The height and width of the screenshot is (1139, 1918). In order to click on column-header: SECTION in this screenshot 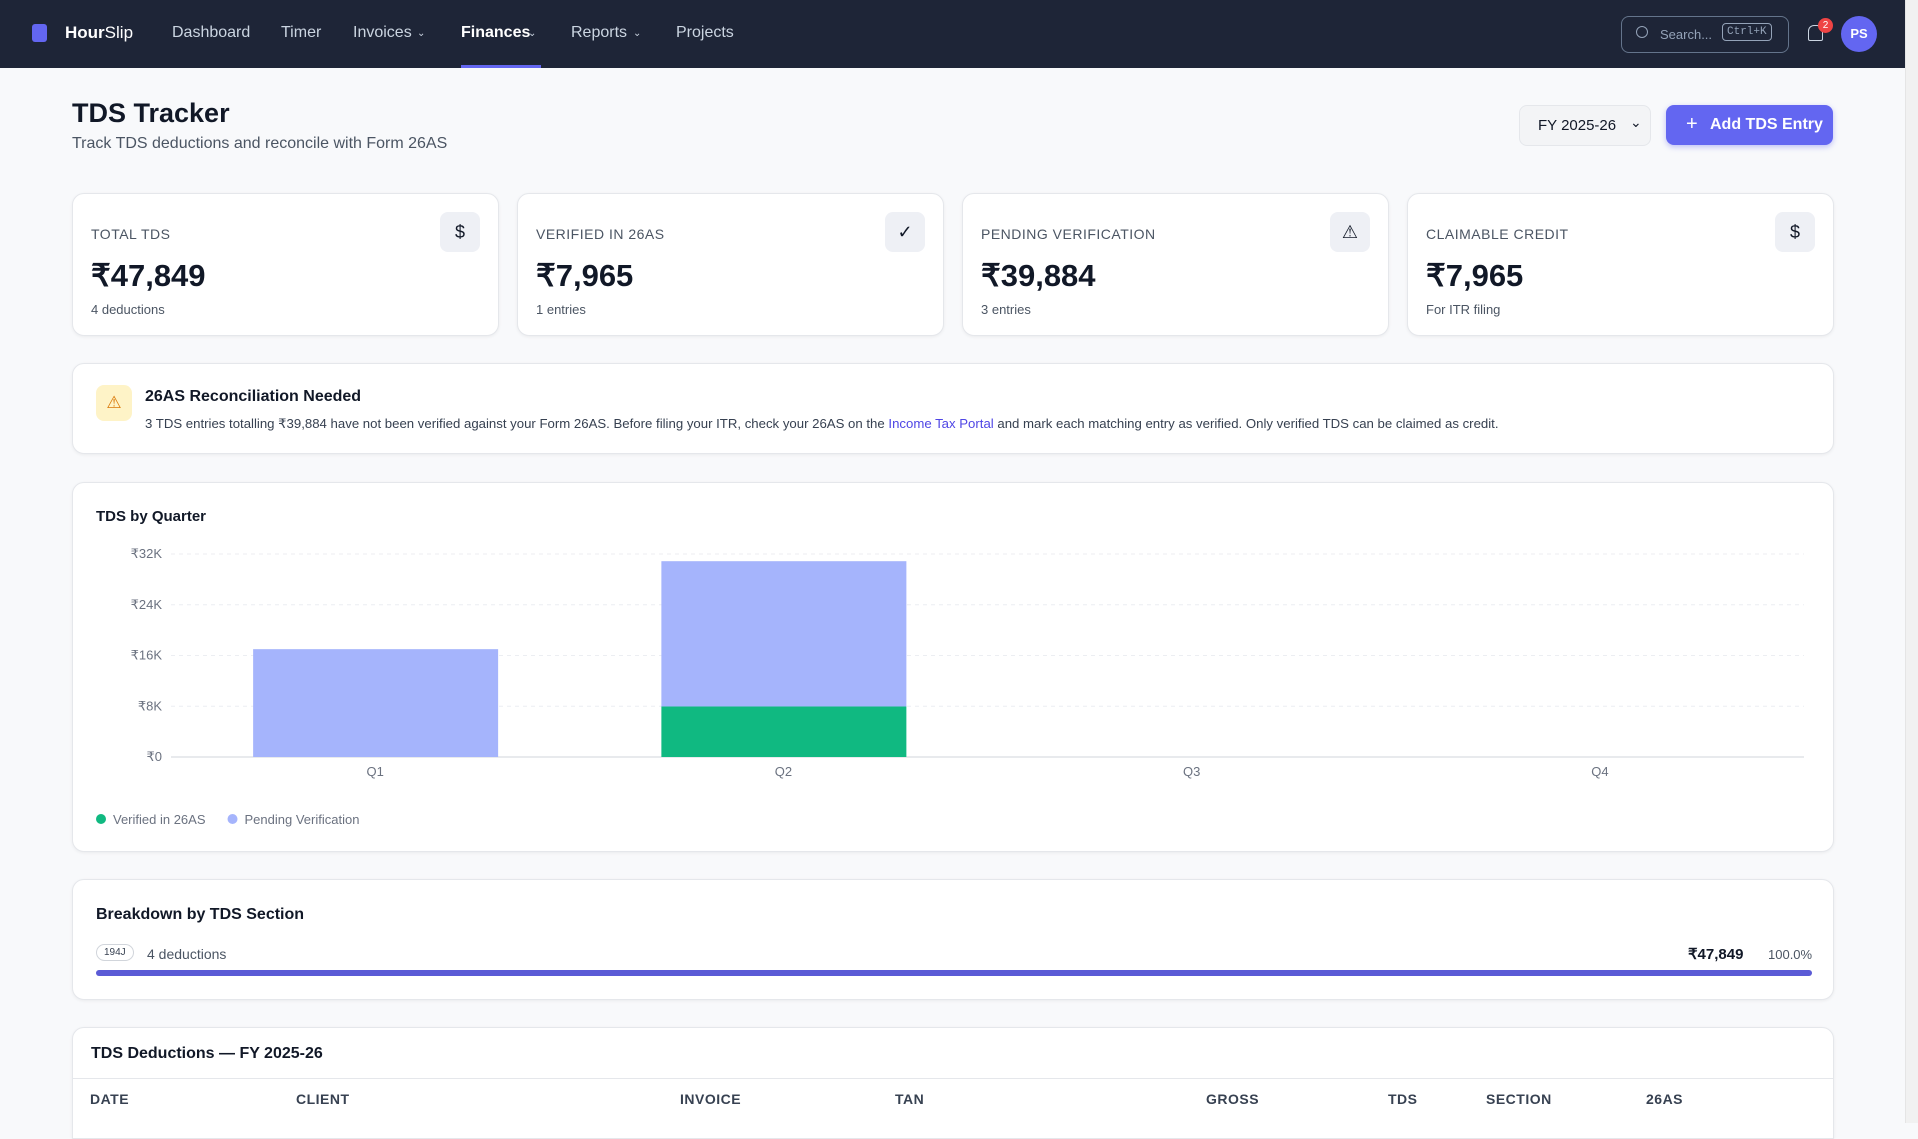, I will do `click(1519, 1099)`.